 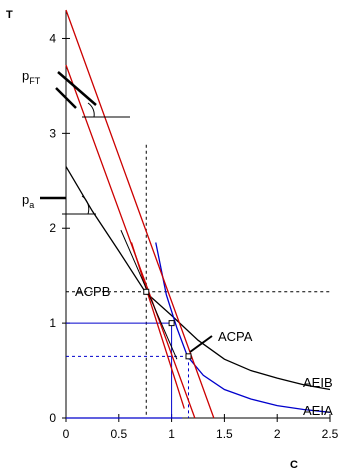 What do you see at coordinates (224, 434) in the screenshot?
I see `x-tick-label: 1.5` at bounding box center [224, 434].